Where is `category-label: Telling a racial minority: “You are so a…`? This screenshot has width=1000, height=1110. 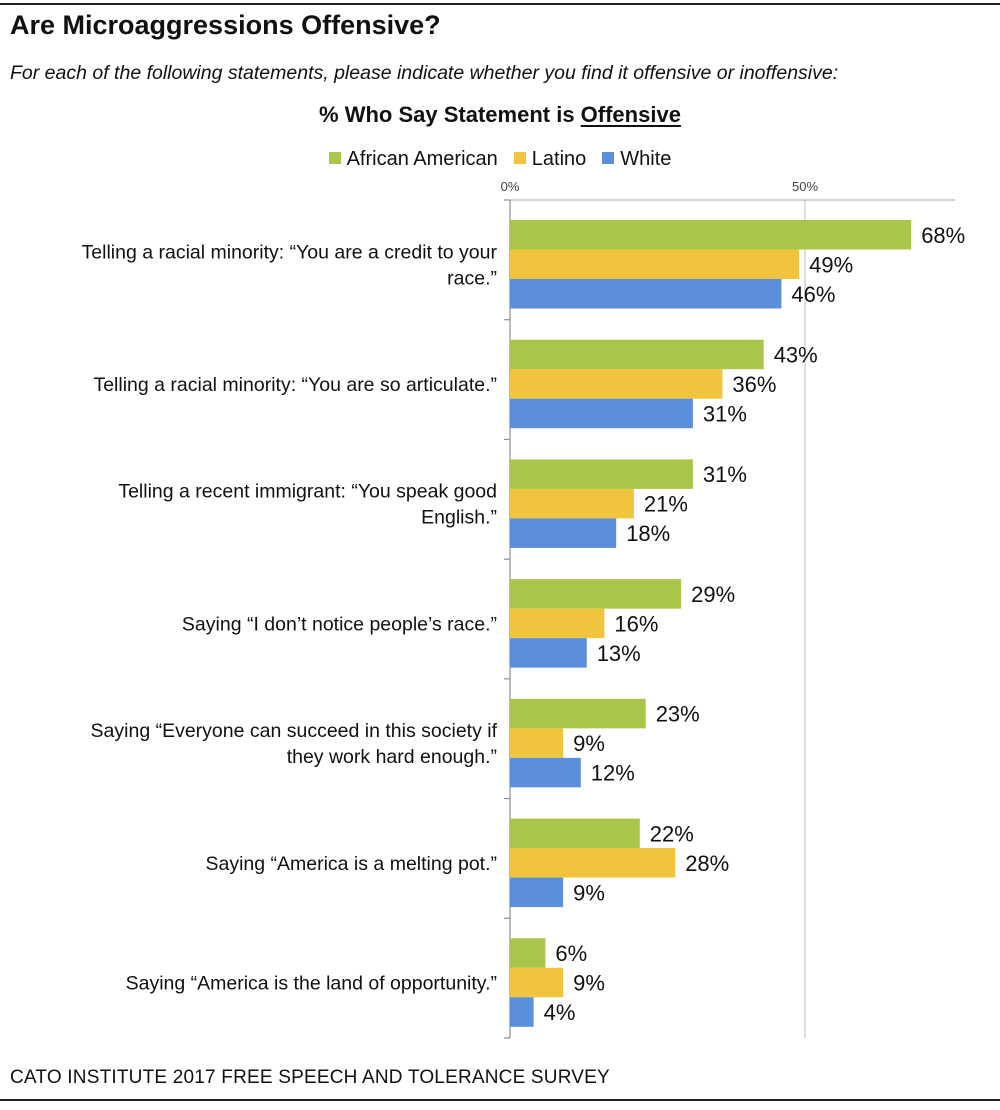 category-label: Telling a racial minority: “You are so a… is located at coordinates (295, 385).